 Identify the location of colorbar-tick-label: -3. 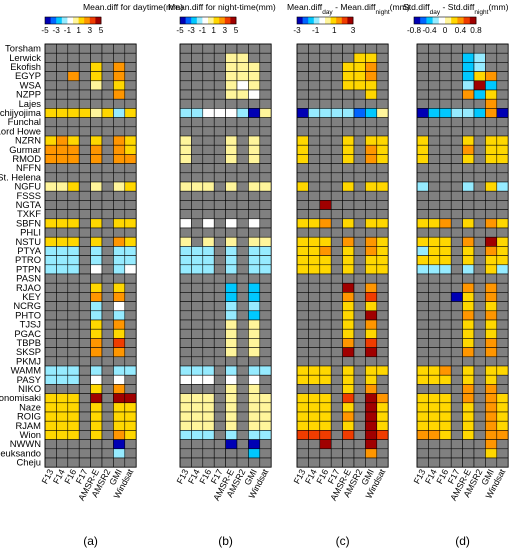
(297, 30).